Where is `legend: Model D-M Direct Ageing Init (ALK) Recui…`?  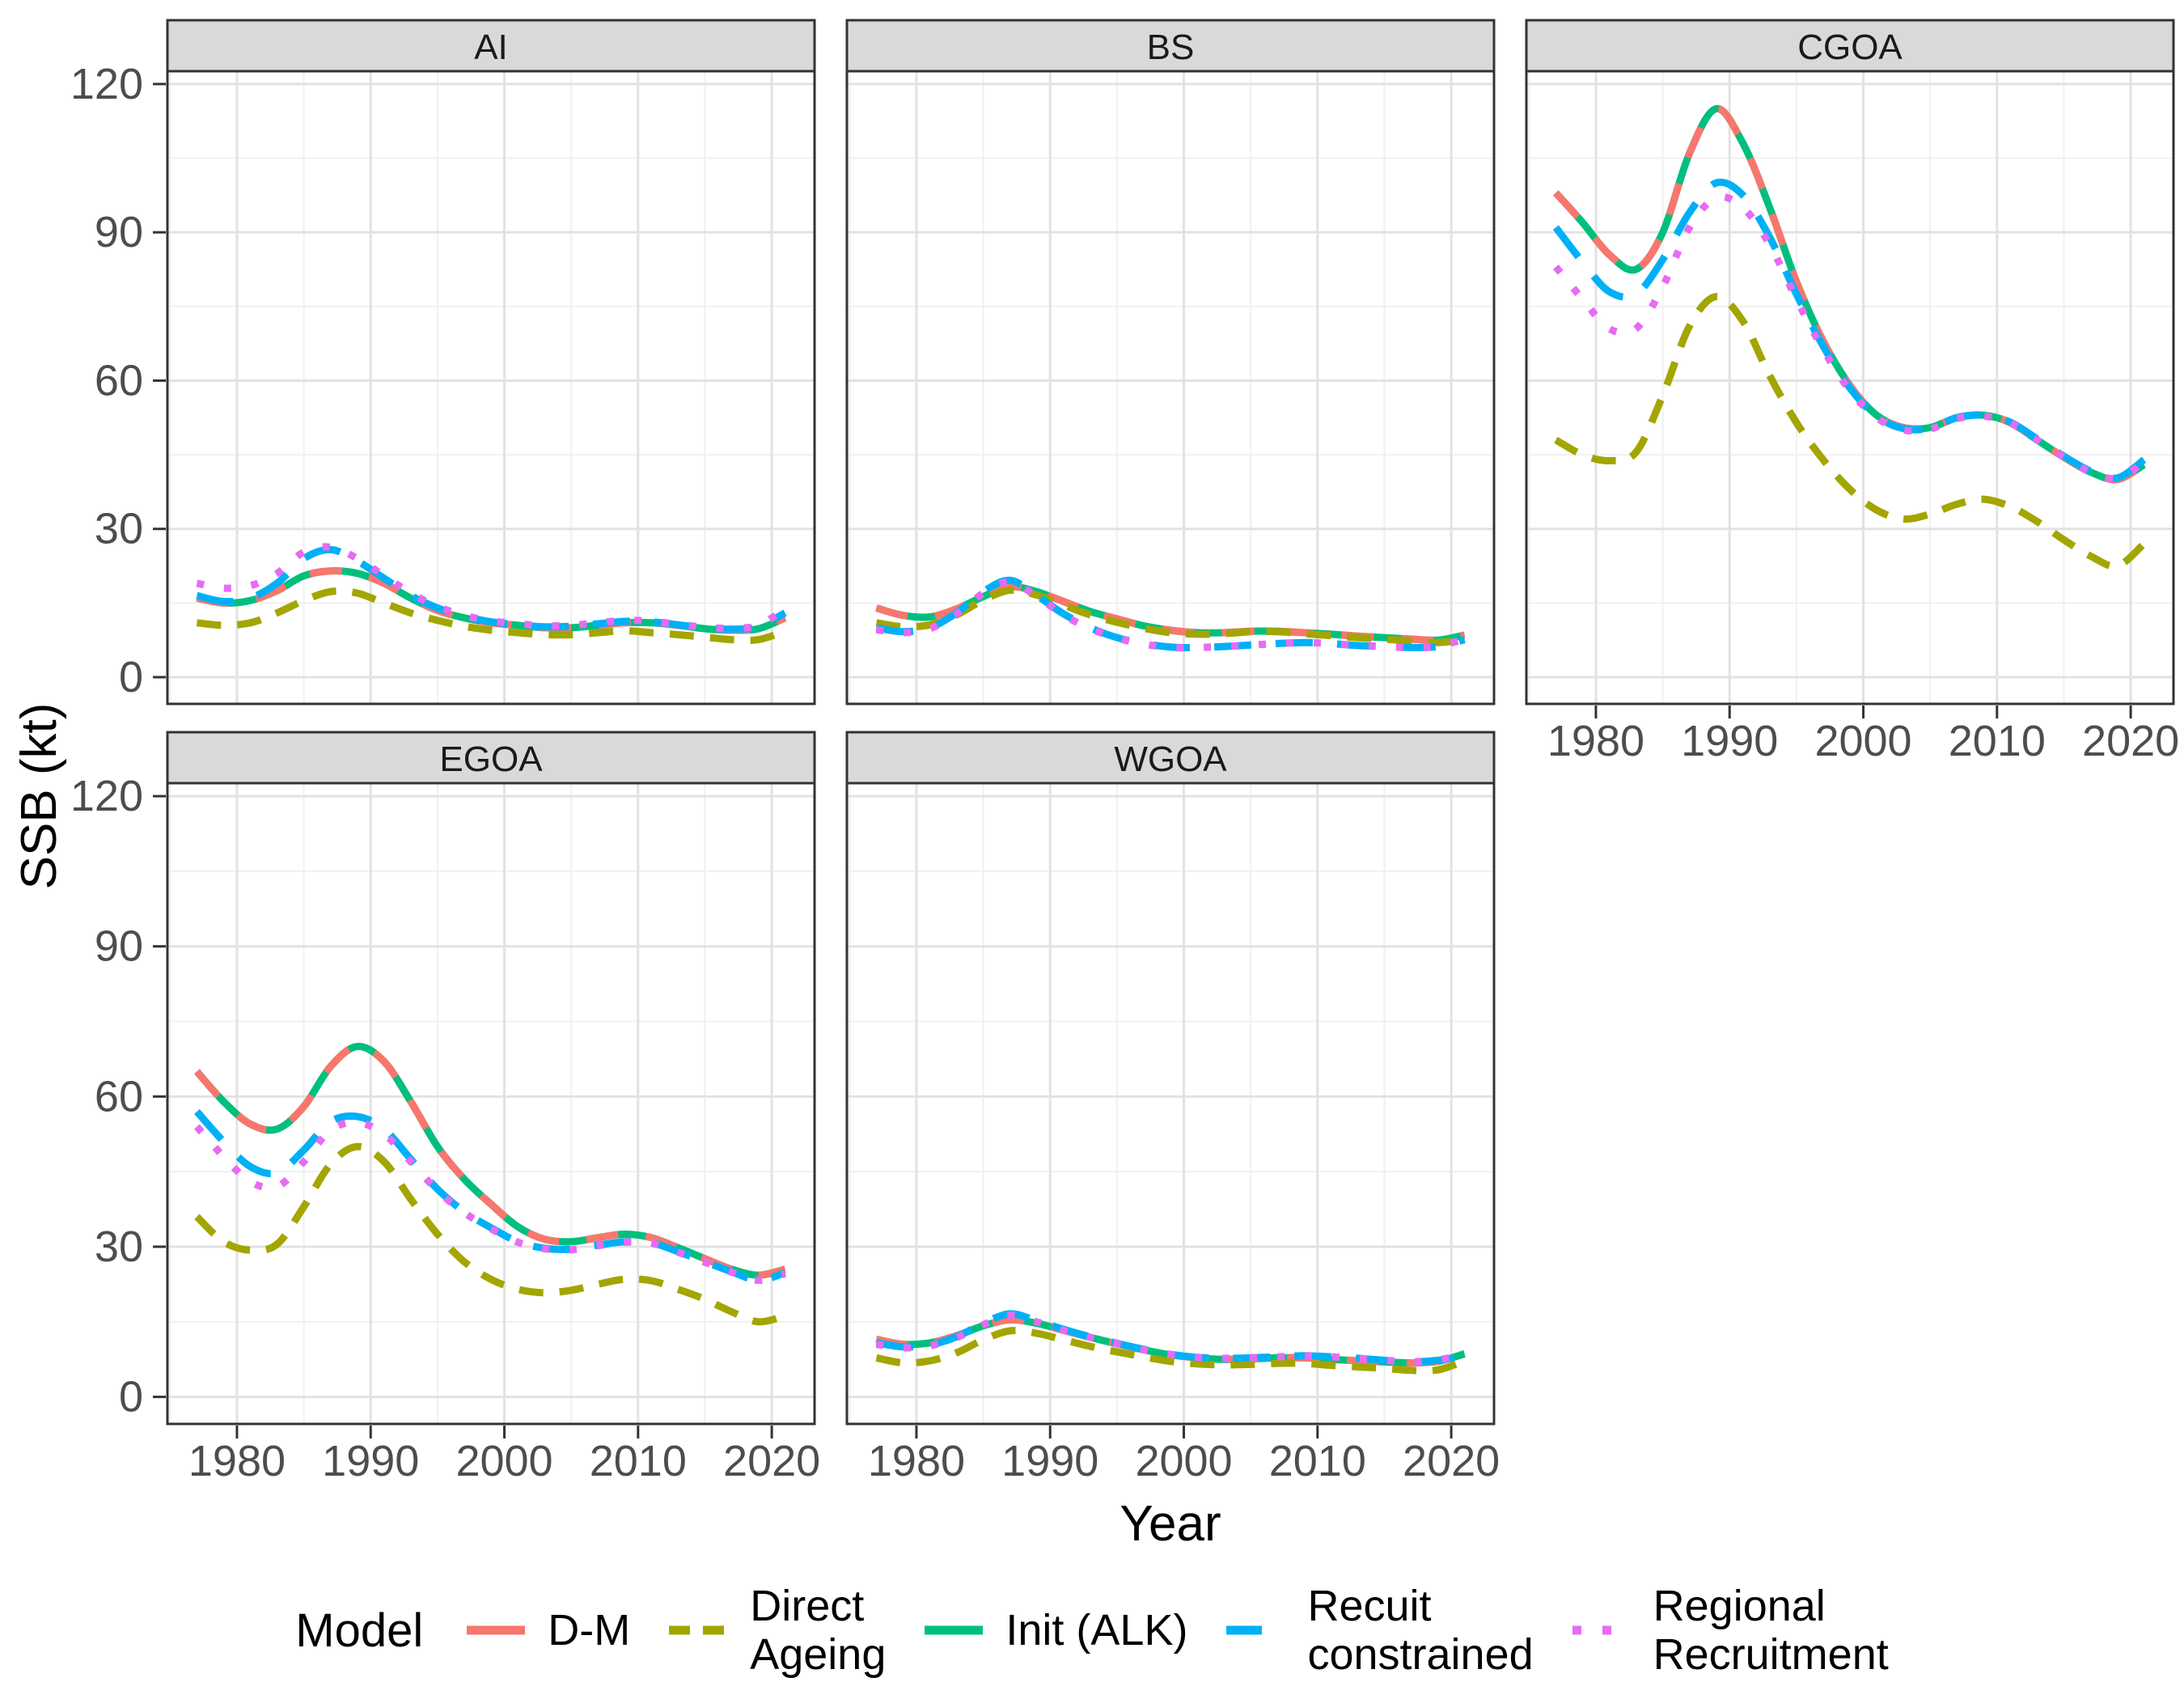 legend: Model D-M Direct Ageing Init (ALK) Recui… is located at coordinates (1092, 1630).